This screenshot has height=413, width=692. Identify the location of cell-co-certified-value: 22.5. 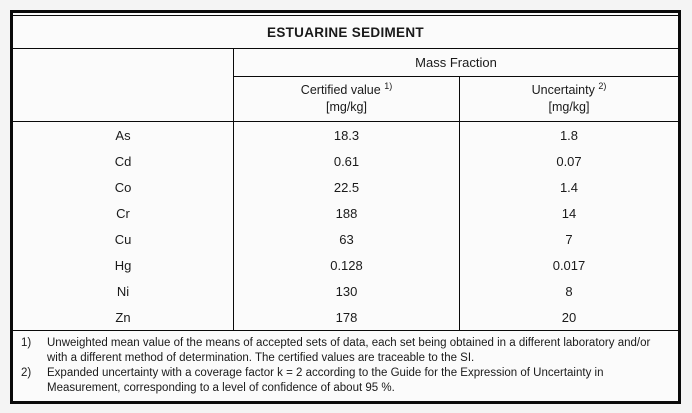
(346, 187).